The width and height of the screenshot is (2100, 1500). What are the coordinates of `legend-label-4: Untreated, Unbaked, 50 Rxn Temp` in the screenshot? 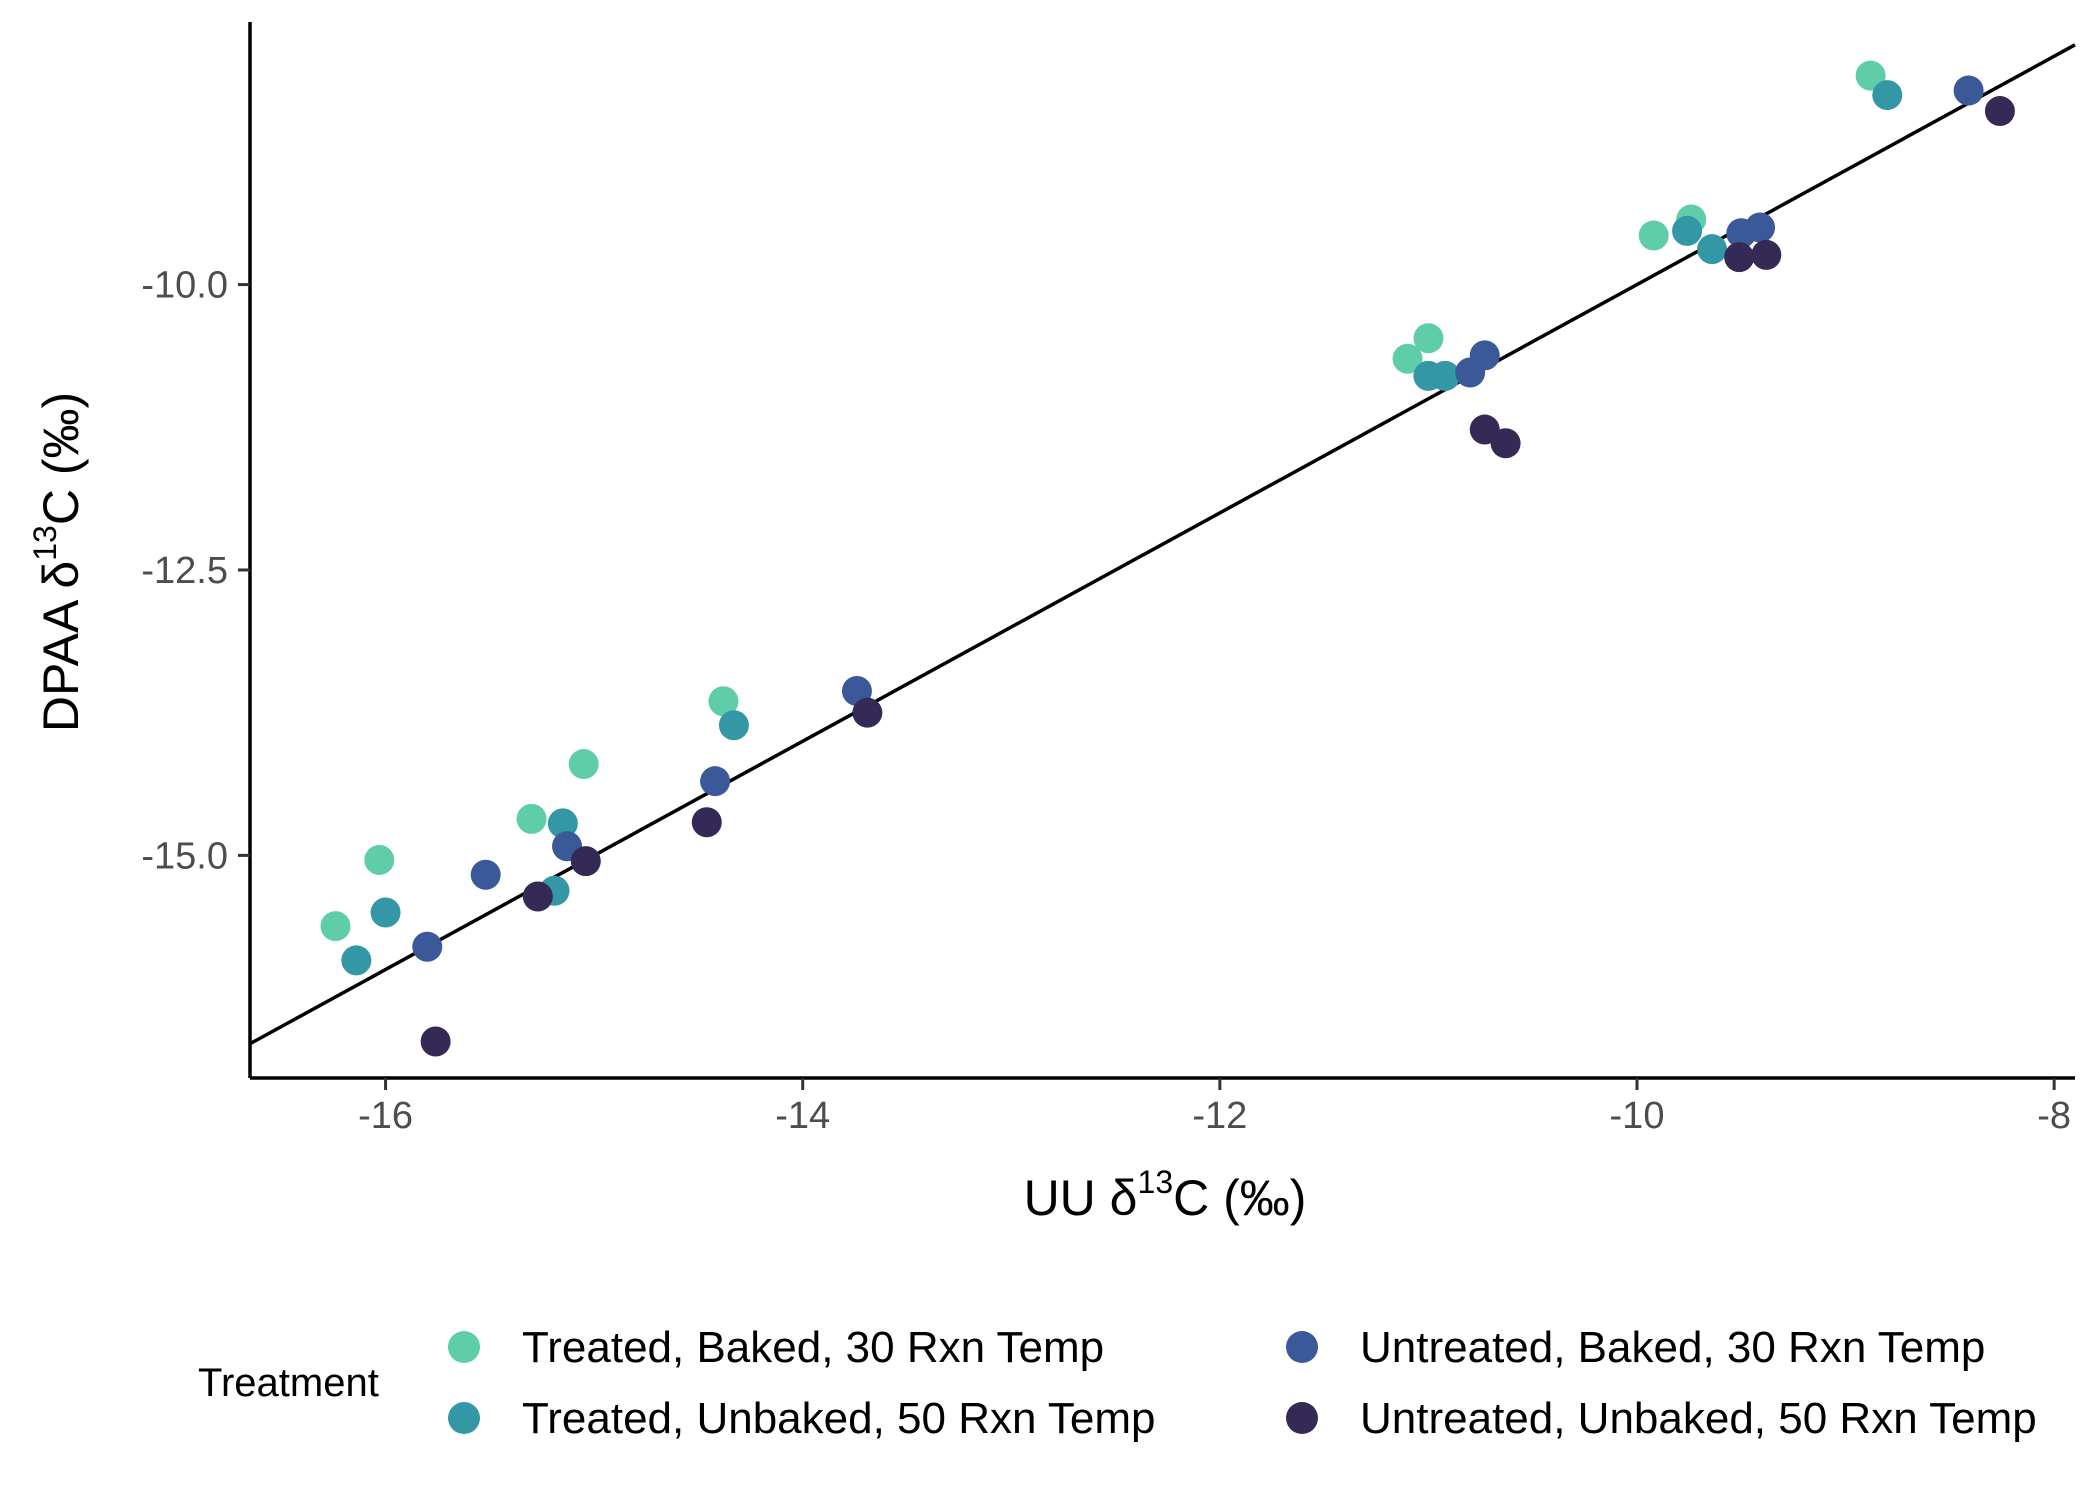 It's located at (1698, 1418).